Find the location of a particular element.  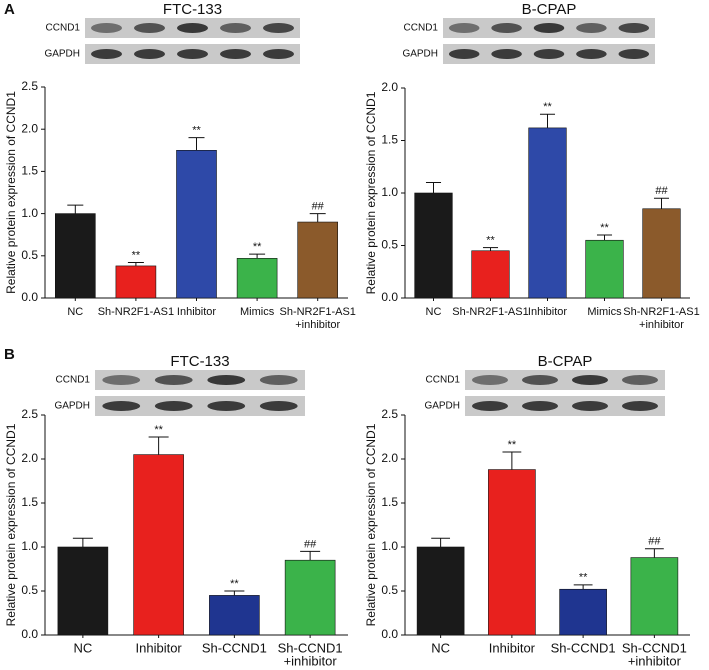

y-tick-label: 1.5 is located at coordinates (389, 502).